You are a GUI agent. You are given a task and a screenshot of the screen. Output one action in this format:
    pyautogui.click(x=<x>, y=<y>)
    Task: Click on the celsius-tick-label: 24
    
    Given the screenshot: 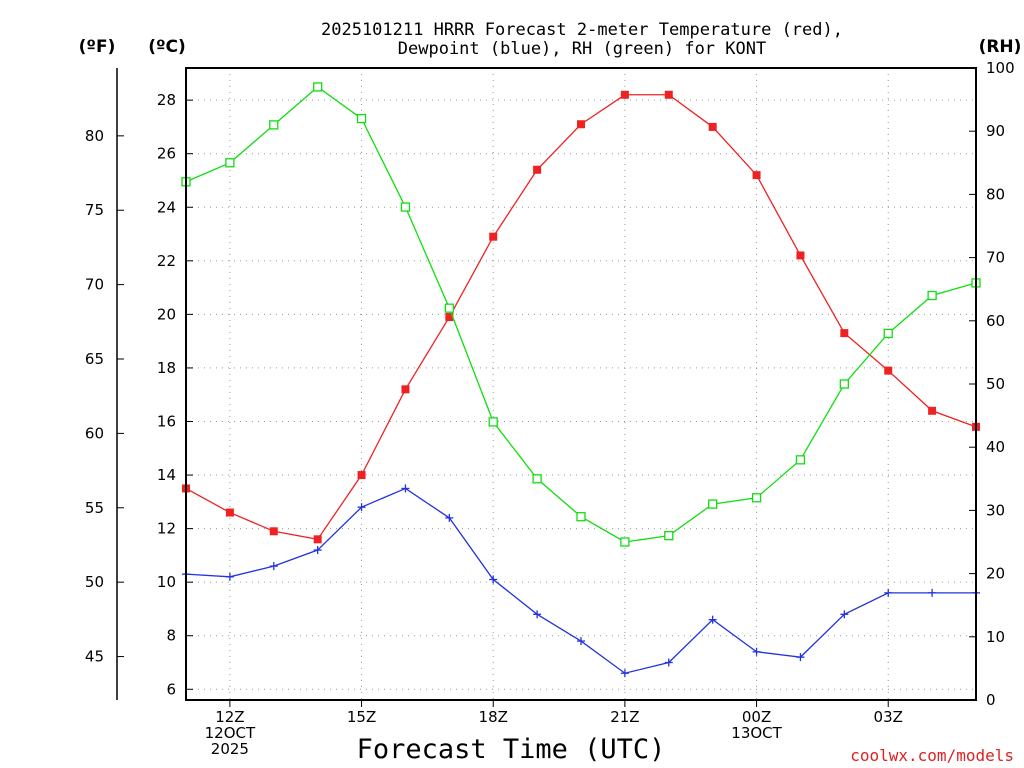 What is the action you would take?
    pyautogui.click(x=166, y=207)
    